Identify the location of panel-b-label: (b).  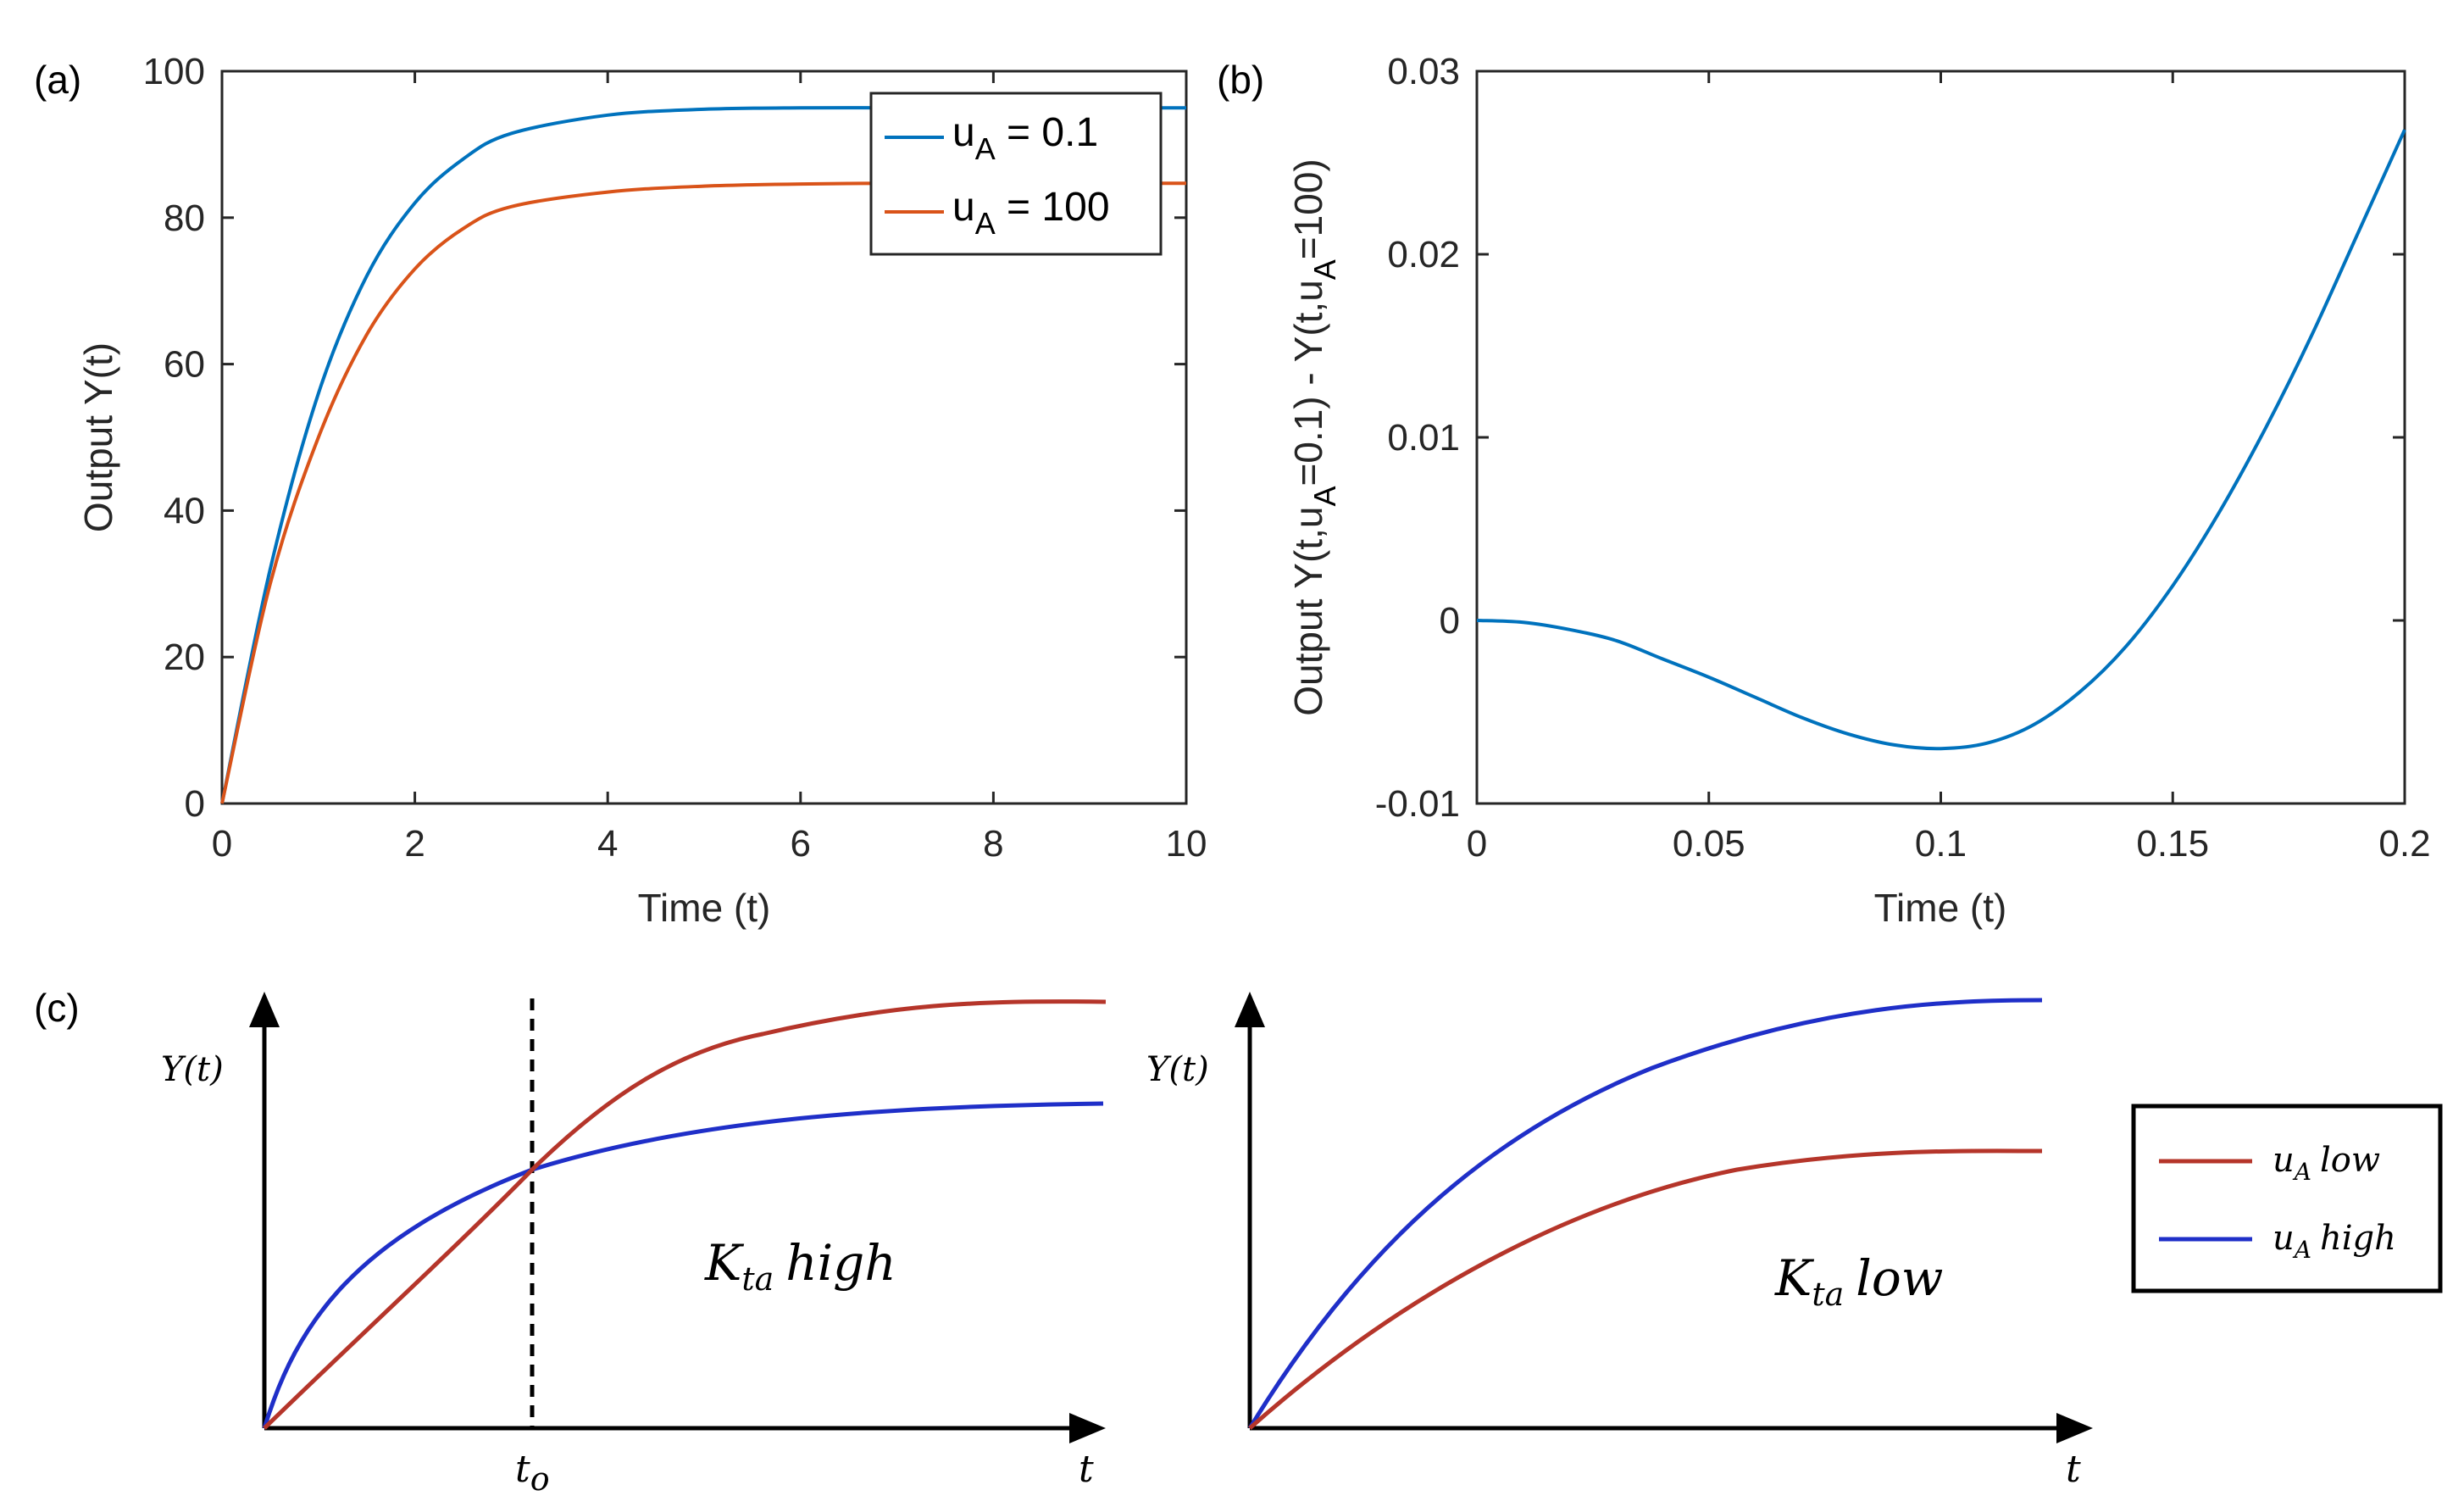
(1241, 80).